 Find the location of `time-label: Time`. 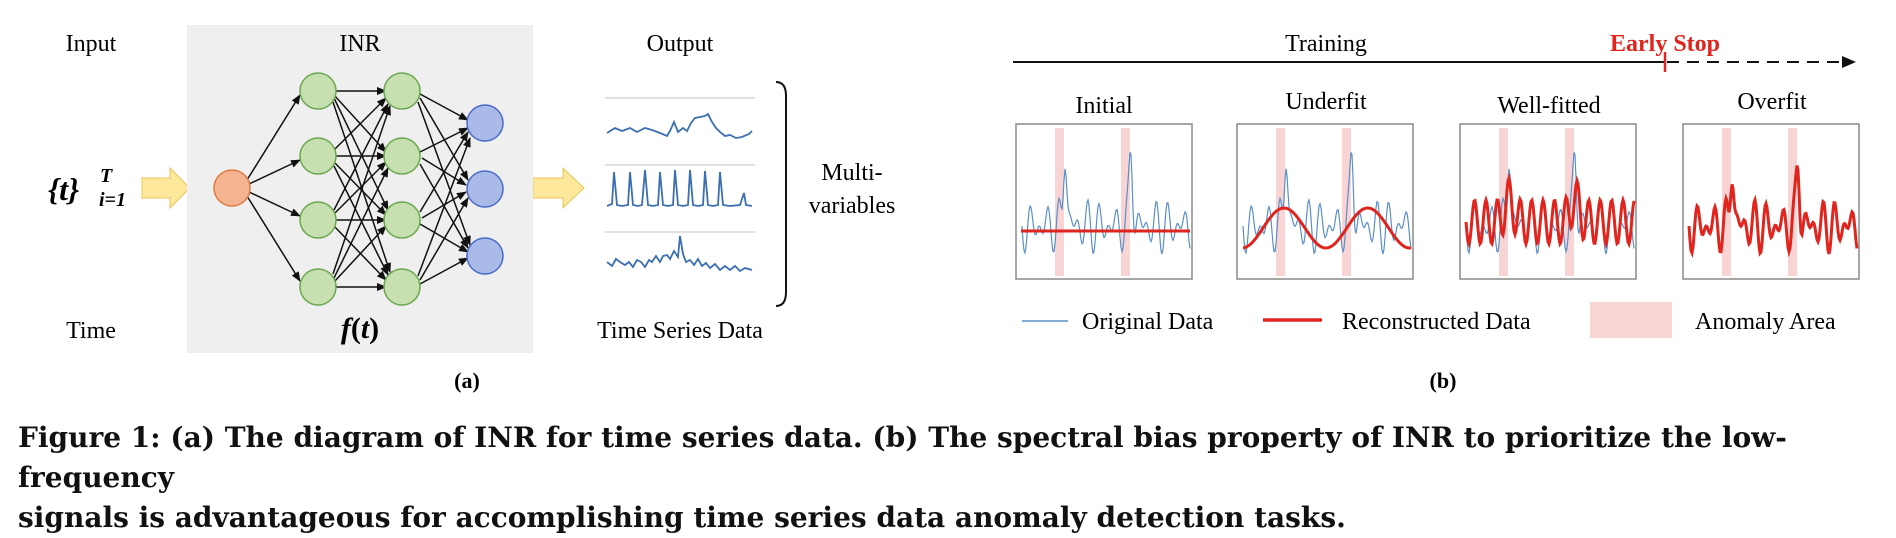

time-label: Time is located at coordinates (91, 331).